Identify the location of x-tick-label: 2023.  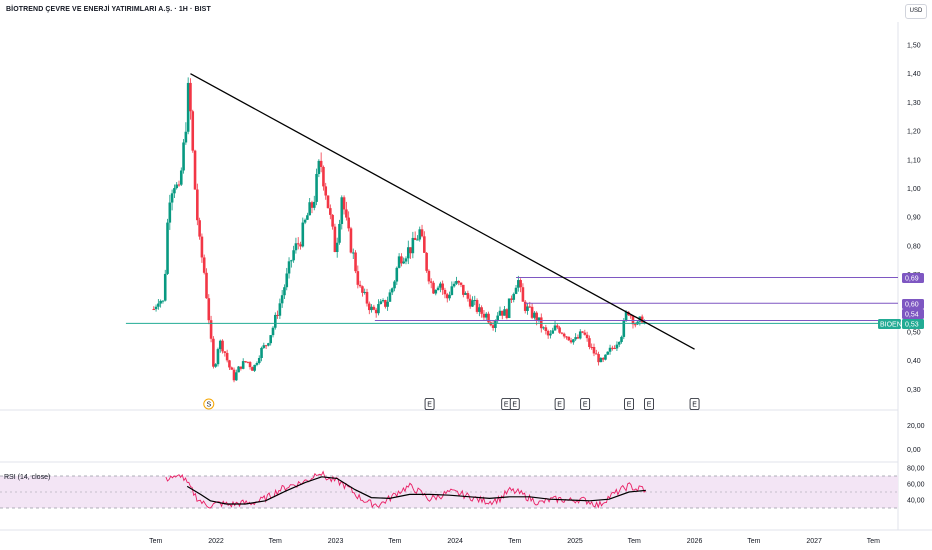
(336, 541).